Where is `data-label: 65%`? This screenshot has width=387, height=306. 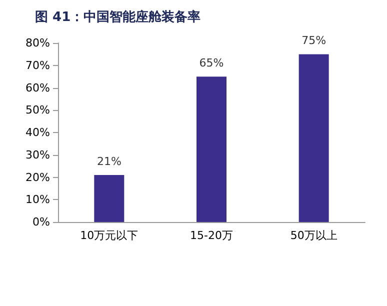
data-label: 65% is located at coordinates (211, 63).